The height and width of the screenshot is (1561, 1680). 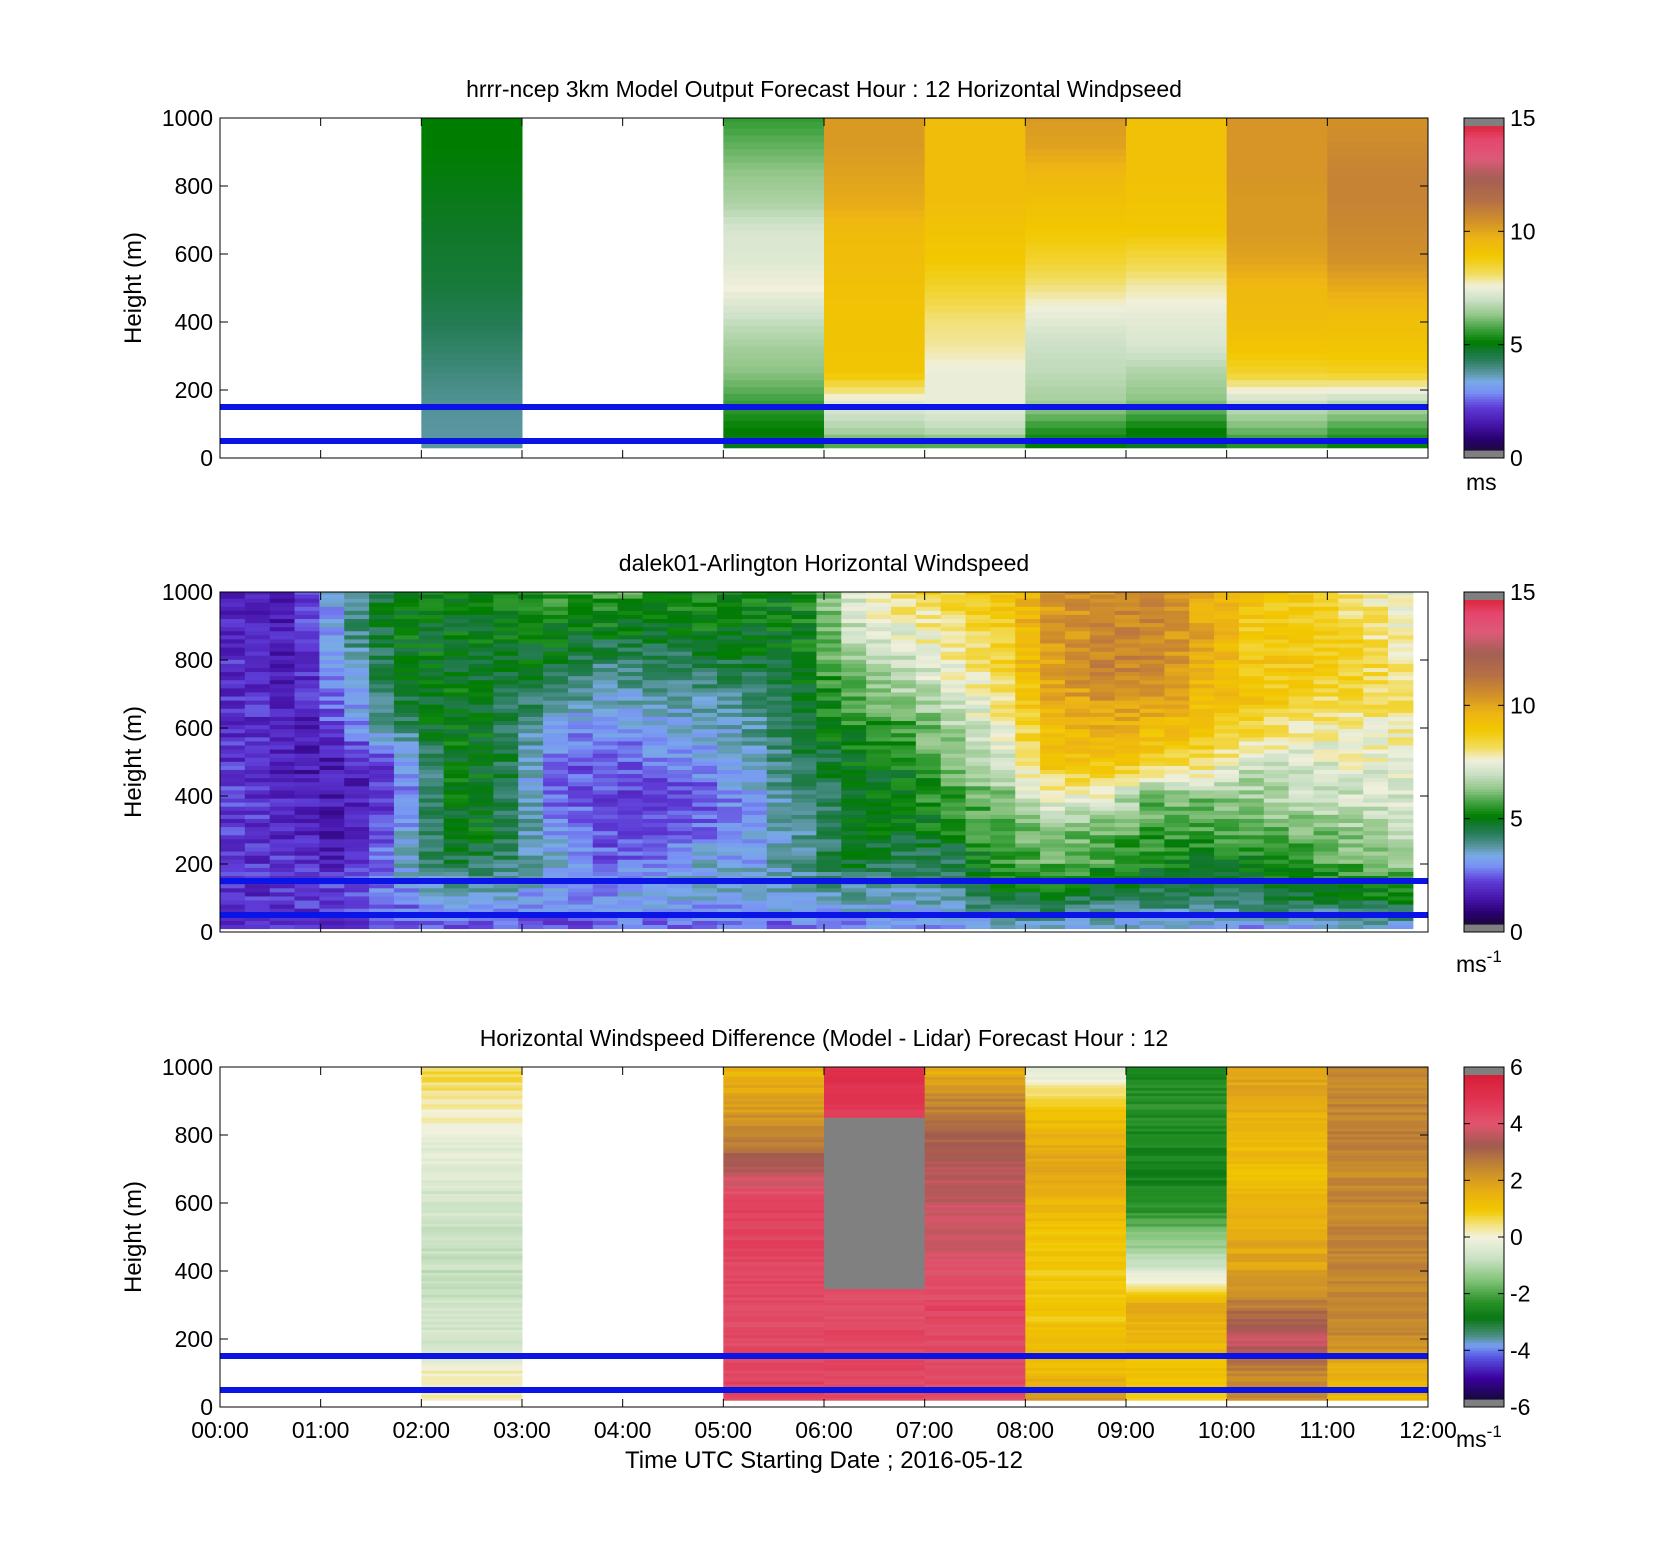 I want to click on heatmap-column, so click(x=854, y=761).